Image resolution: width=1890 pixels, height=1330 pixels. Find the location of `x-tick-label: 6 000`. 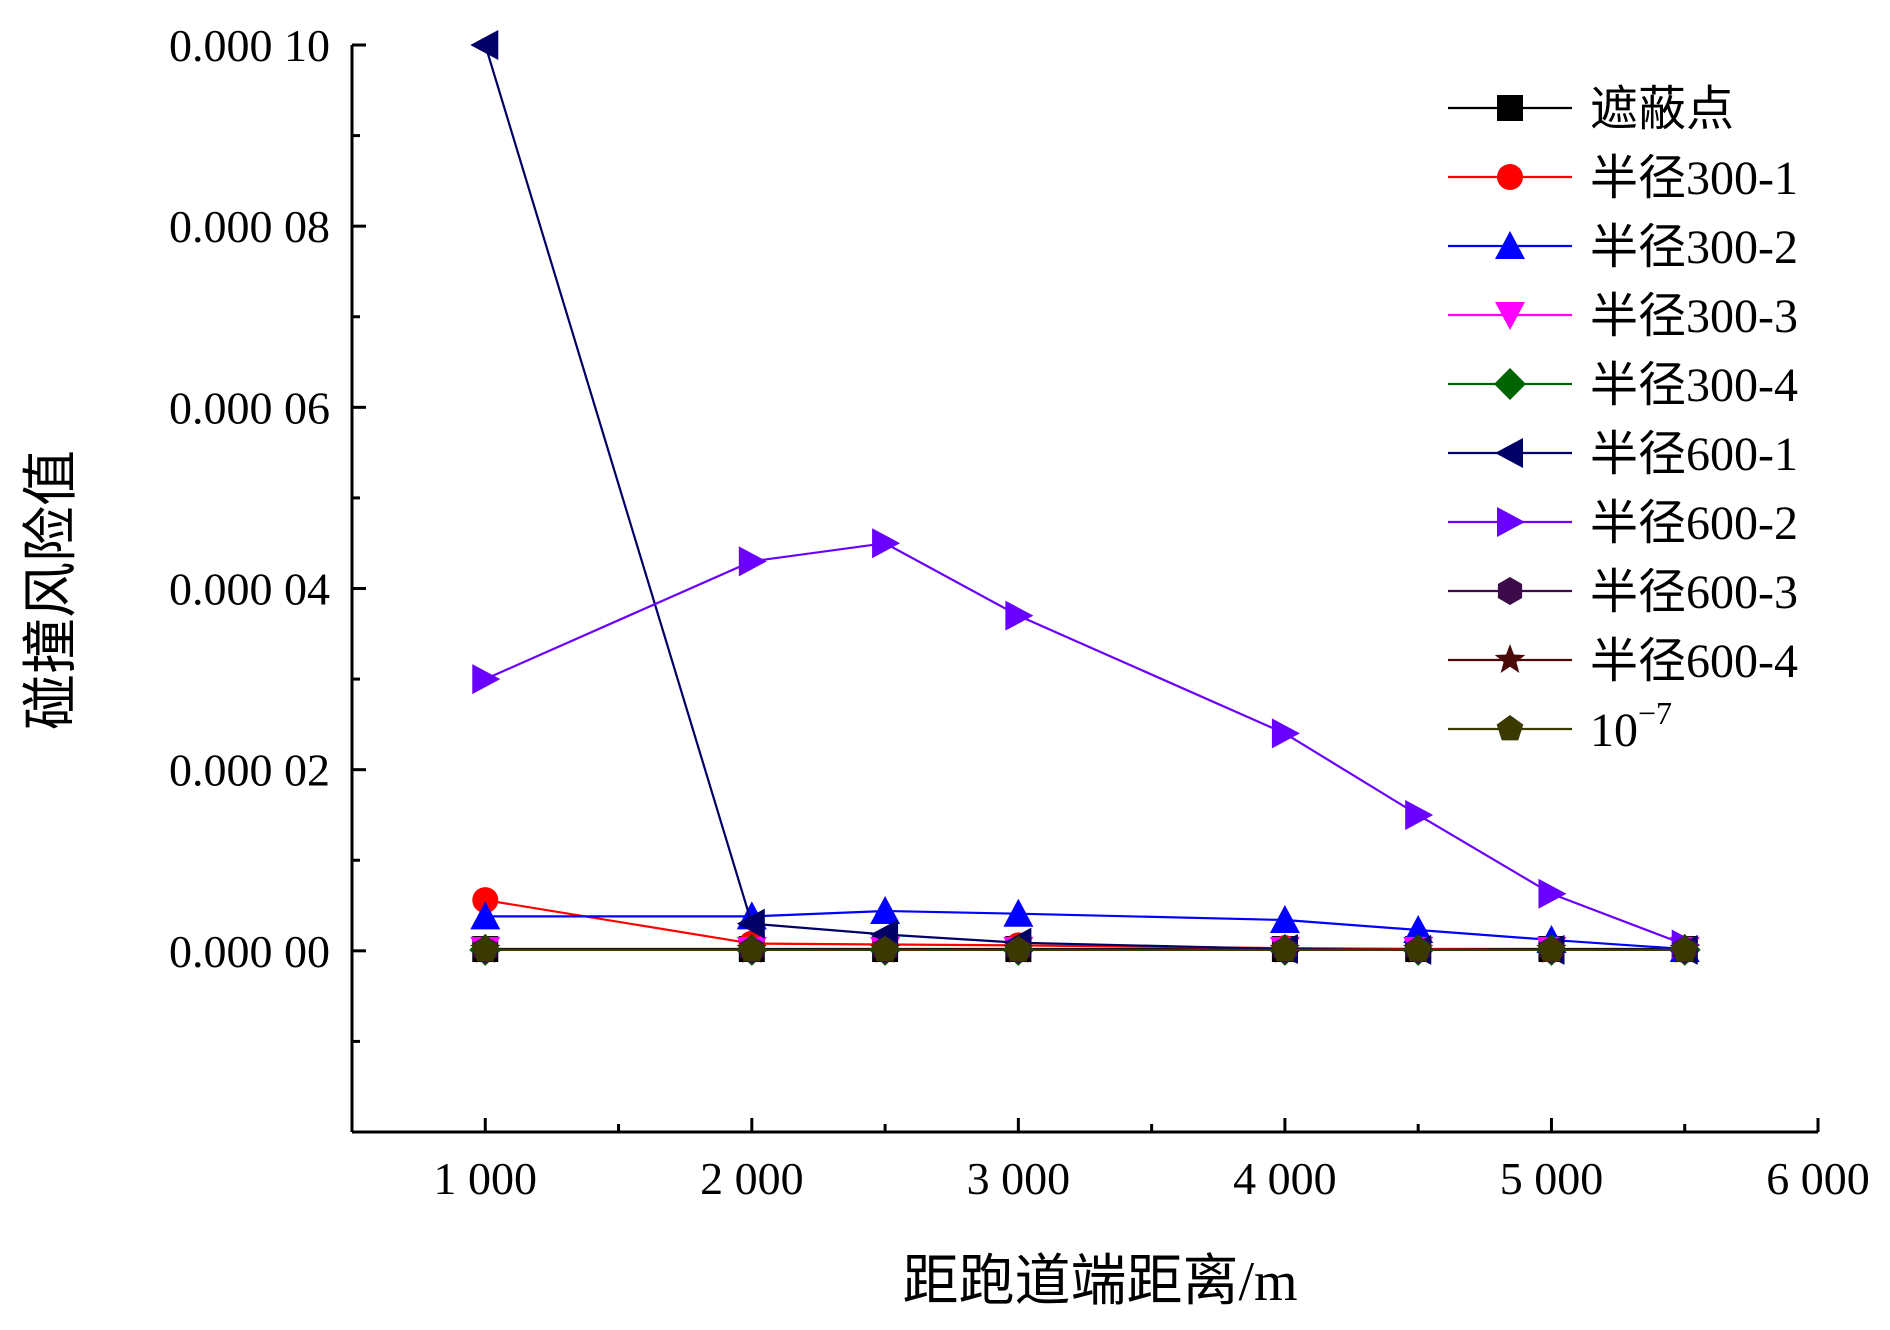

x-tick-label: 6 000 is located at coordinates (1818, 1178).